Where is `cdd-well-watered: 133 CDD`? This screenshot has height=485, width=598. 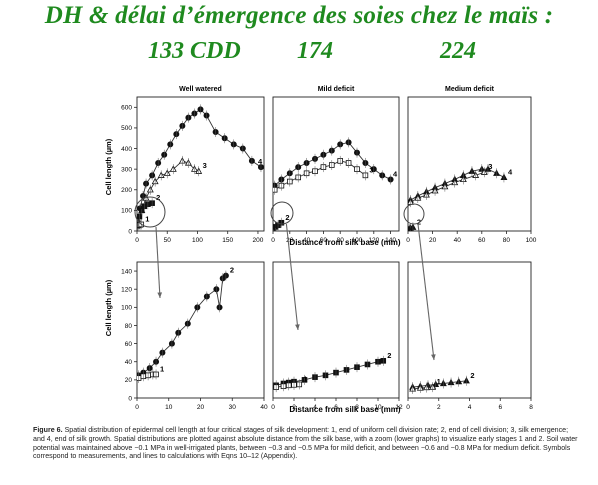 cdd-well-watered: 133 CDD is located at coordinates (194, 51).